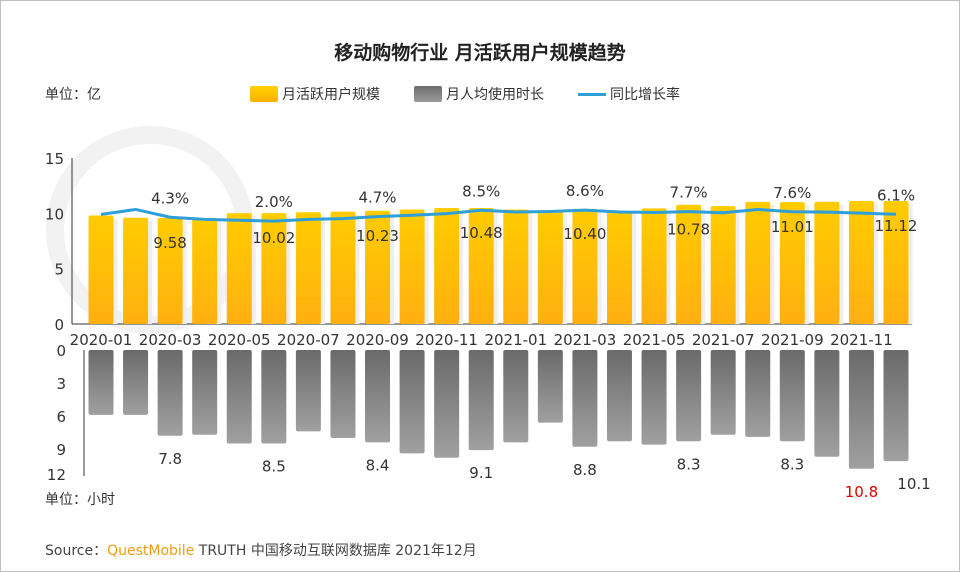 The width and height of the screenshot is (960, 572). Describe the element at coordinates (481, 473) in the screenshot. I see `usage-data-label: 9.1` at that location.